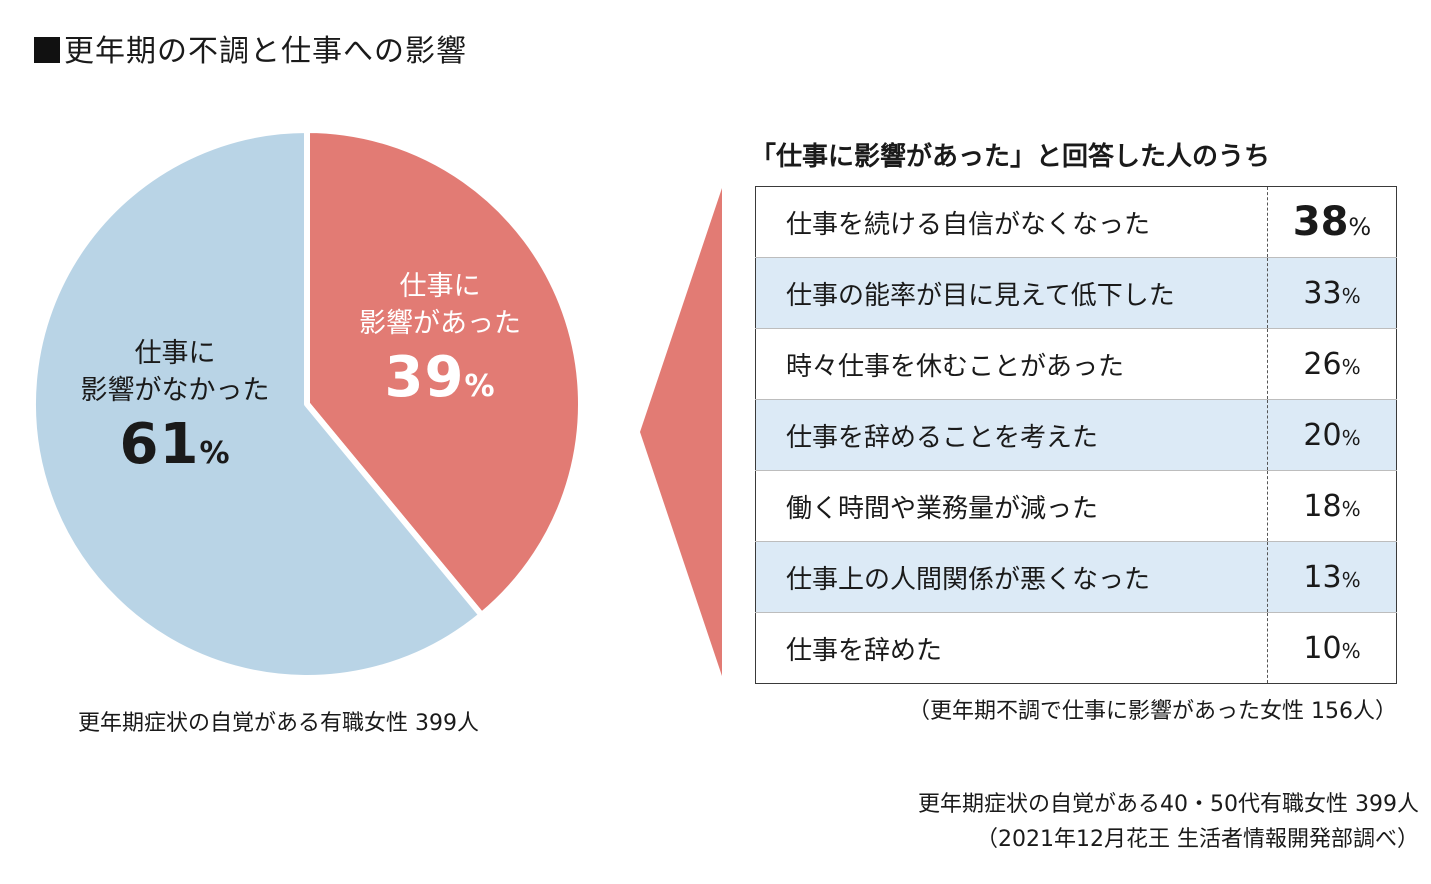 The height and width of the screenshot is (884, 1431). What do you see at coordinates (1322, 435) in the screenshot?
I see `table-row-value: 20` at bounding box center [1322, 435].